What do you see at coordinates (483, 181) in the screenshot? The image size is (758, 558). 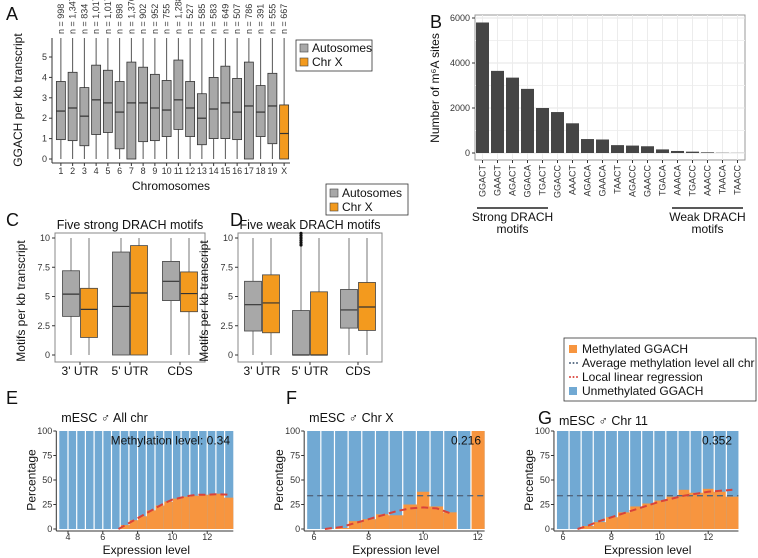 I see `x-tick-label: GGACT` at bounding box center [483, 181].